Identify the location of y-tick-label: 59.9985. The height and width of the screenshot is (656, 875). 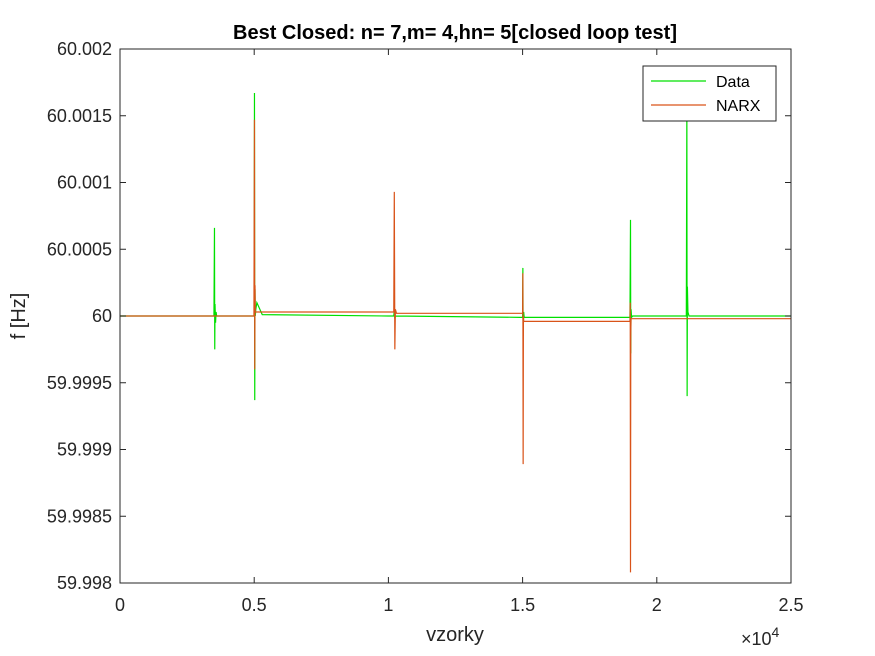
(79, 516).